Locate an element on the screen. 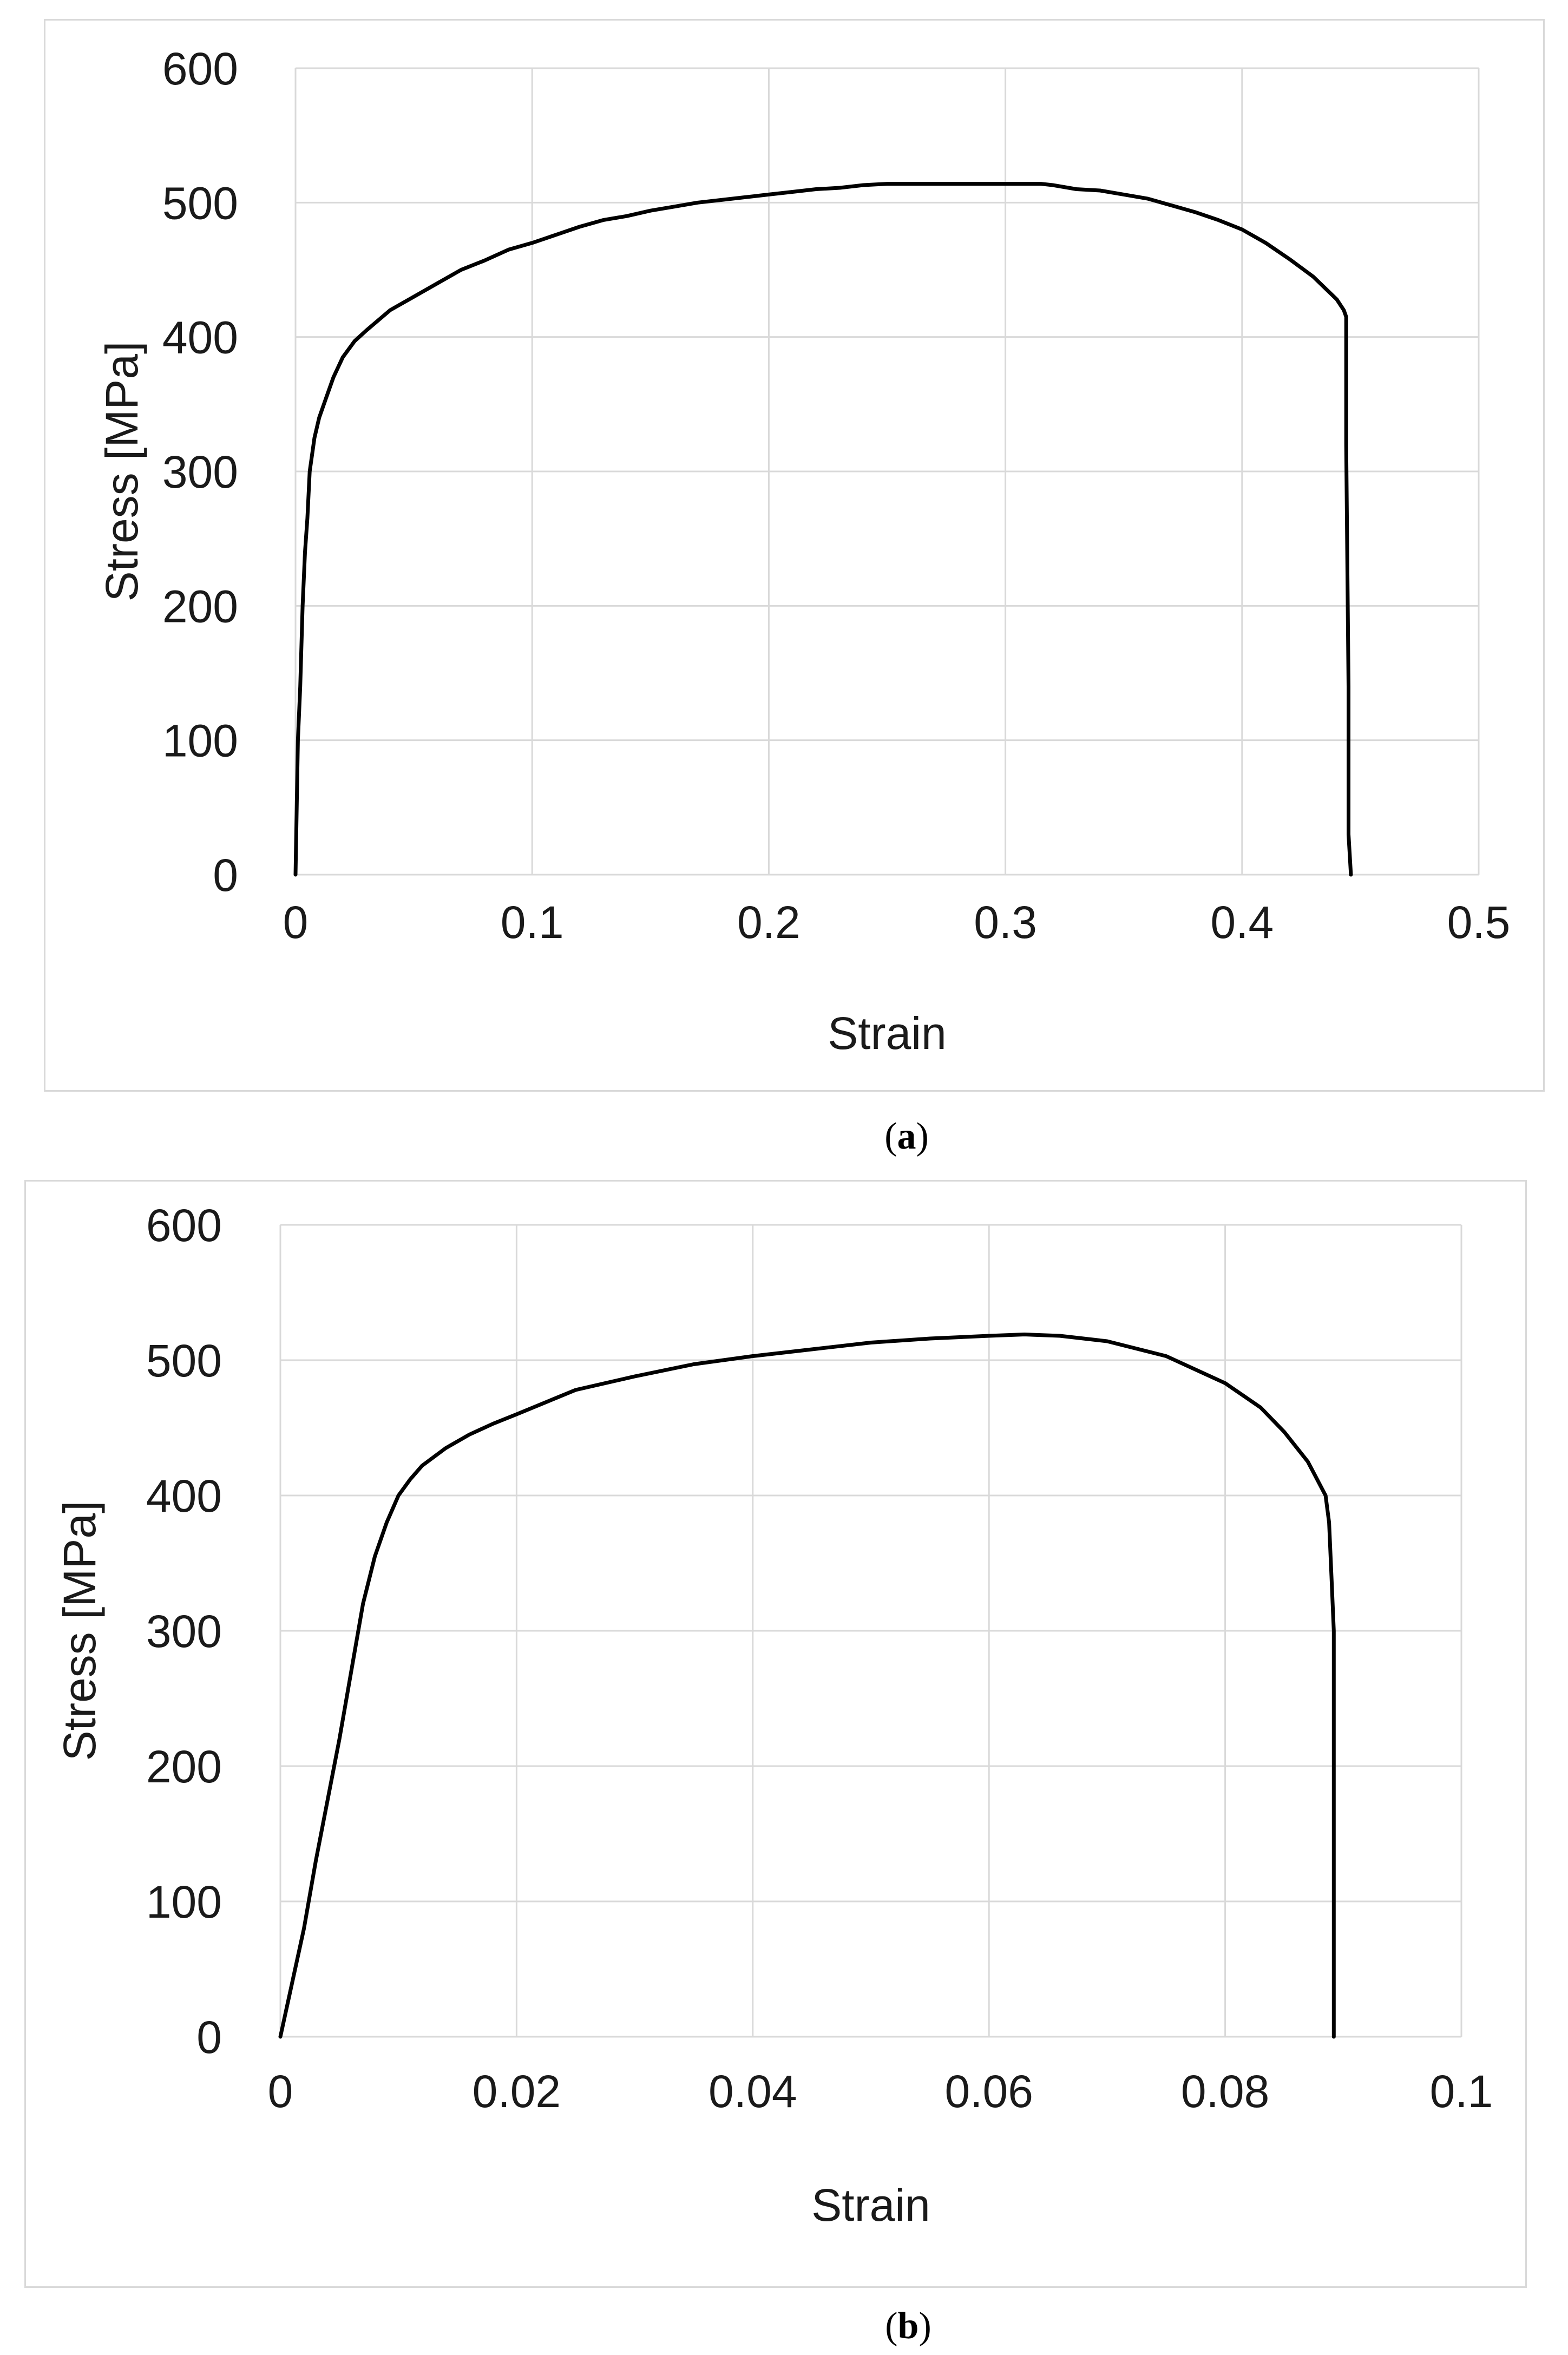 This screenshot has width=1568, height=2355. c1-y-tick-label: 300 is located at coordinates (184, 1631).